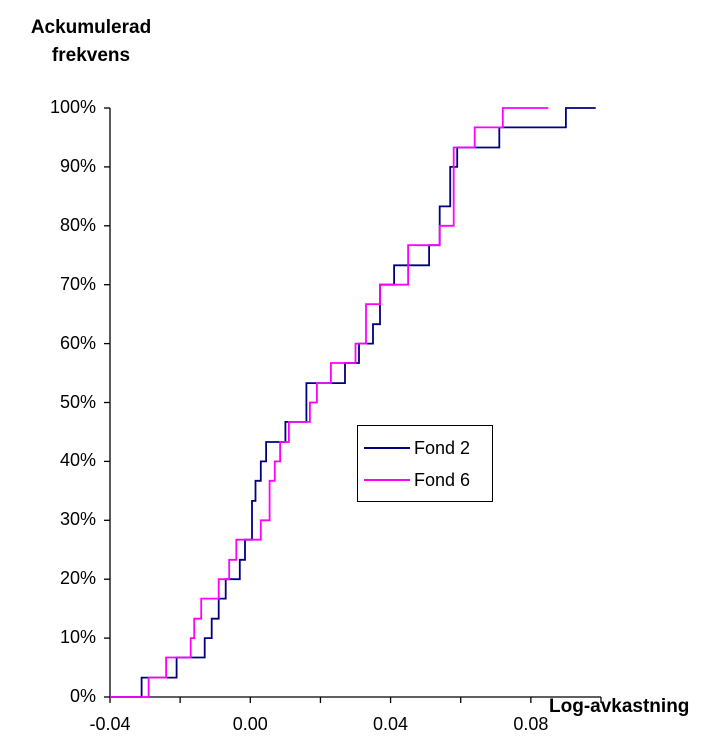 The width and height of the screenshot is (726, 736). Describe the element at coordinates (531, 724) in the screenshot. I see `x-tick-label: 0.08` at that location.